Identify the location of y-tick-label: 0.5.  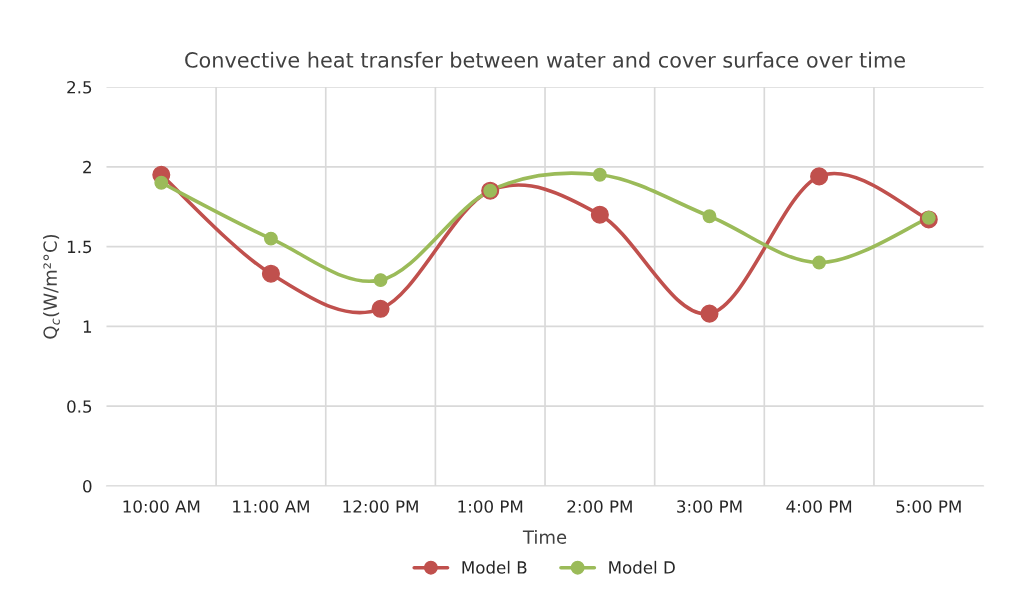
(79, 406).